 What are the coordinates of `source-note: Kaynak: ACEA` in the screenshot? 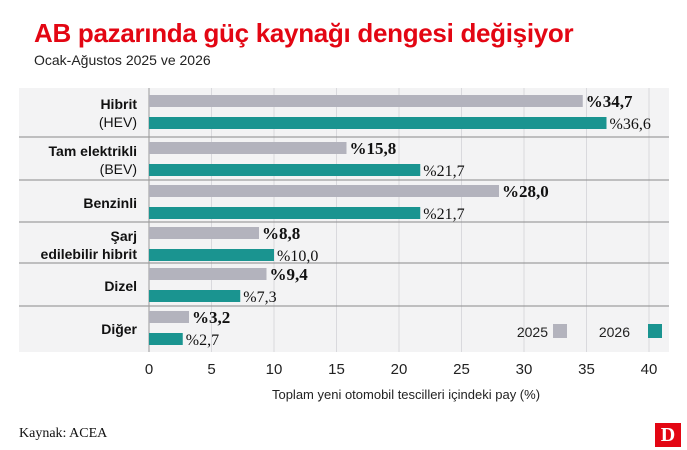 It's located at (63, 433).